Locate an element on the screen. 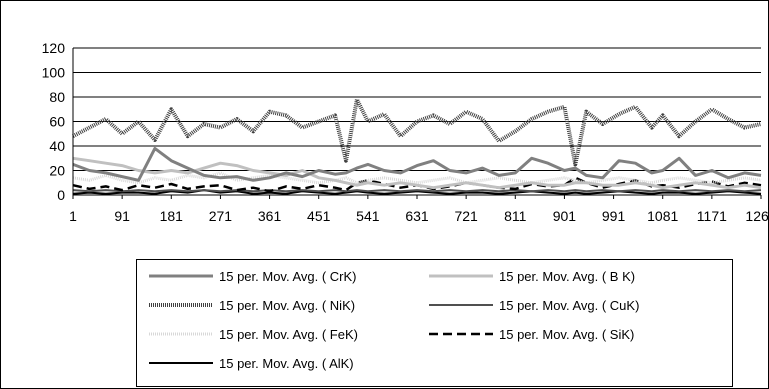 Image resolution: width=769 pixels, height=389 pixels. legend-item: 15 per. Mov. Avg. ( CrK) is located at coordinates (252, 276).